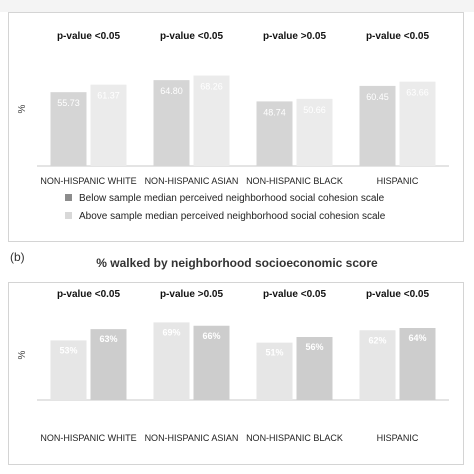 The image size is (474, 474). Describe the element at coordinates (211, 336) in the screenshot. I see `data-label-s2-2: 66%` at that location.